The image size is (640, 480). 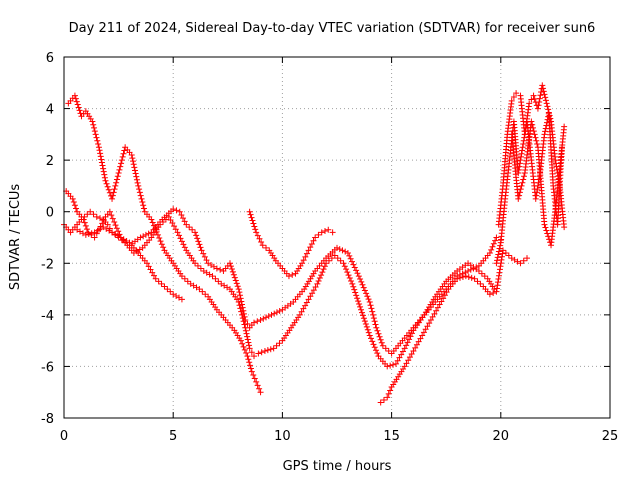 I want to click on x-tick-label: 15, so click(x=391, y=436).